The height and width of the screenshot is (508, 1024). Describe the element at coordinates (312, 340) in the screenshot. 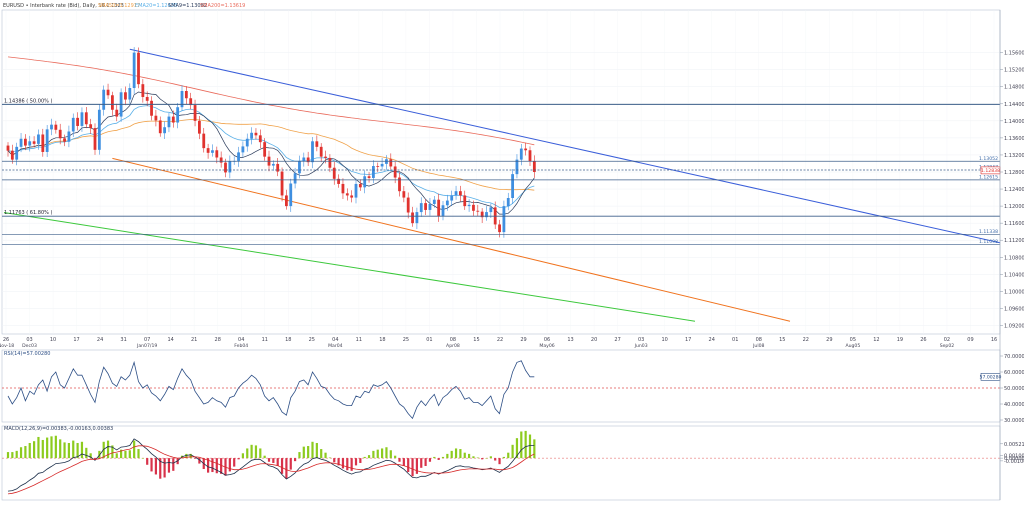

I see `time-tick-label: 25` at that location.